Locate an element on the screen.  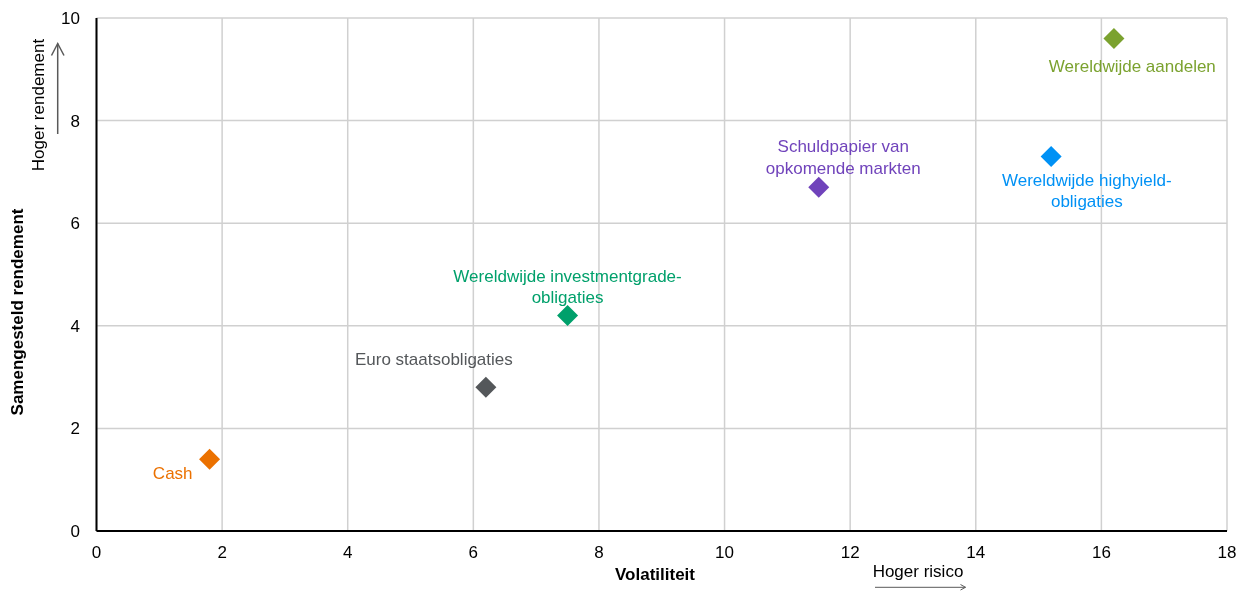
y-tick-label: 8 is located at coordinates (75, 121).